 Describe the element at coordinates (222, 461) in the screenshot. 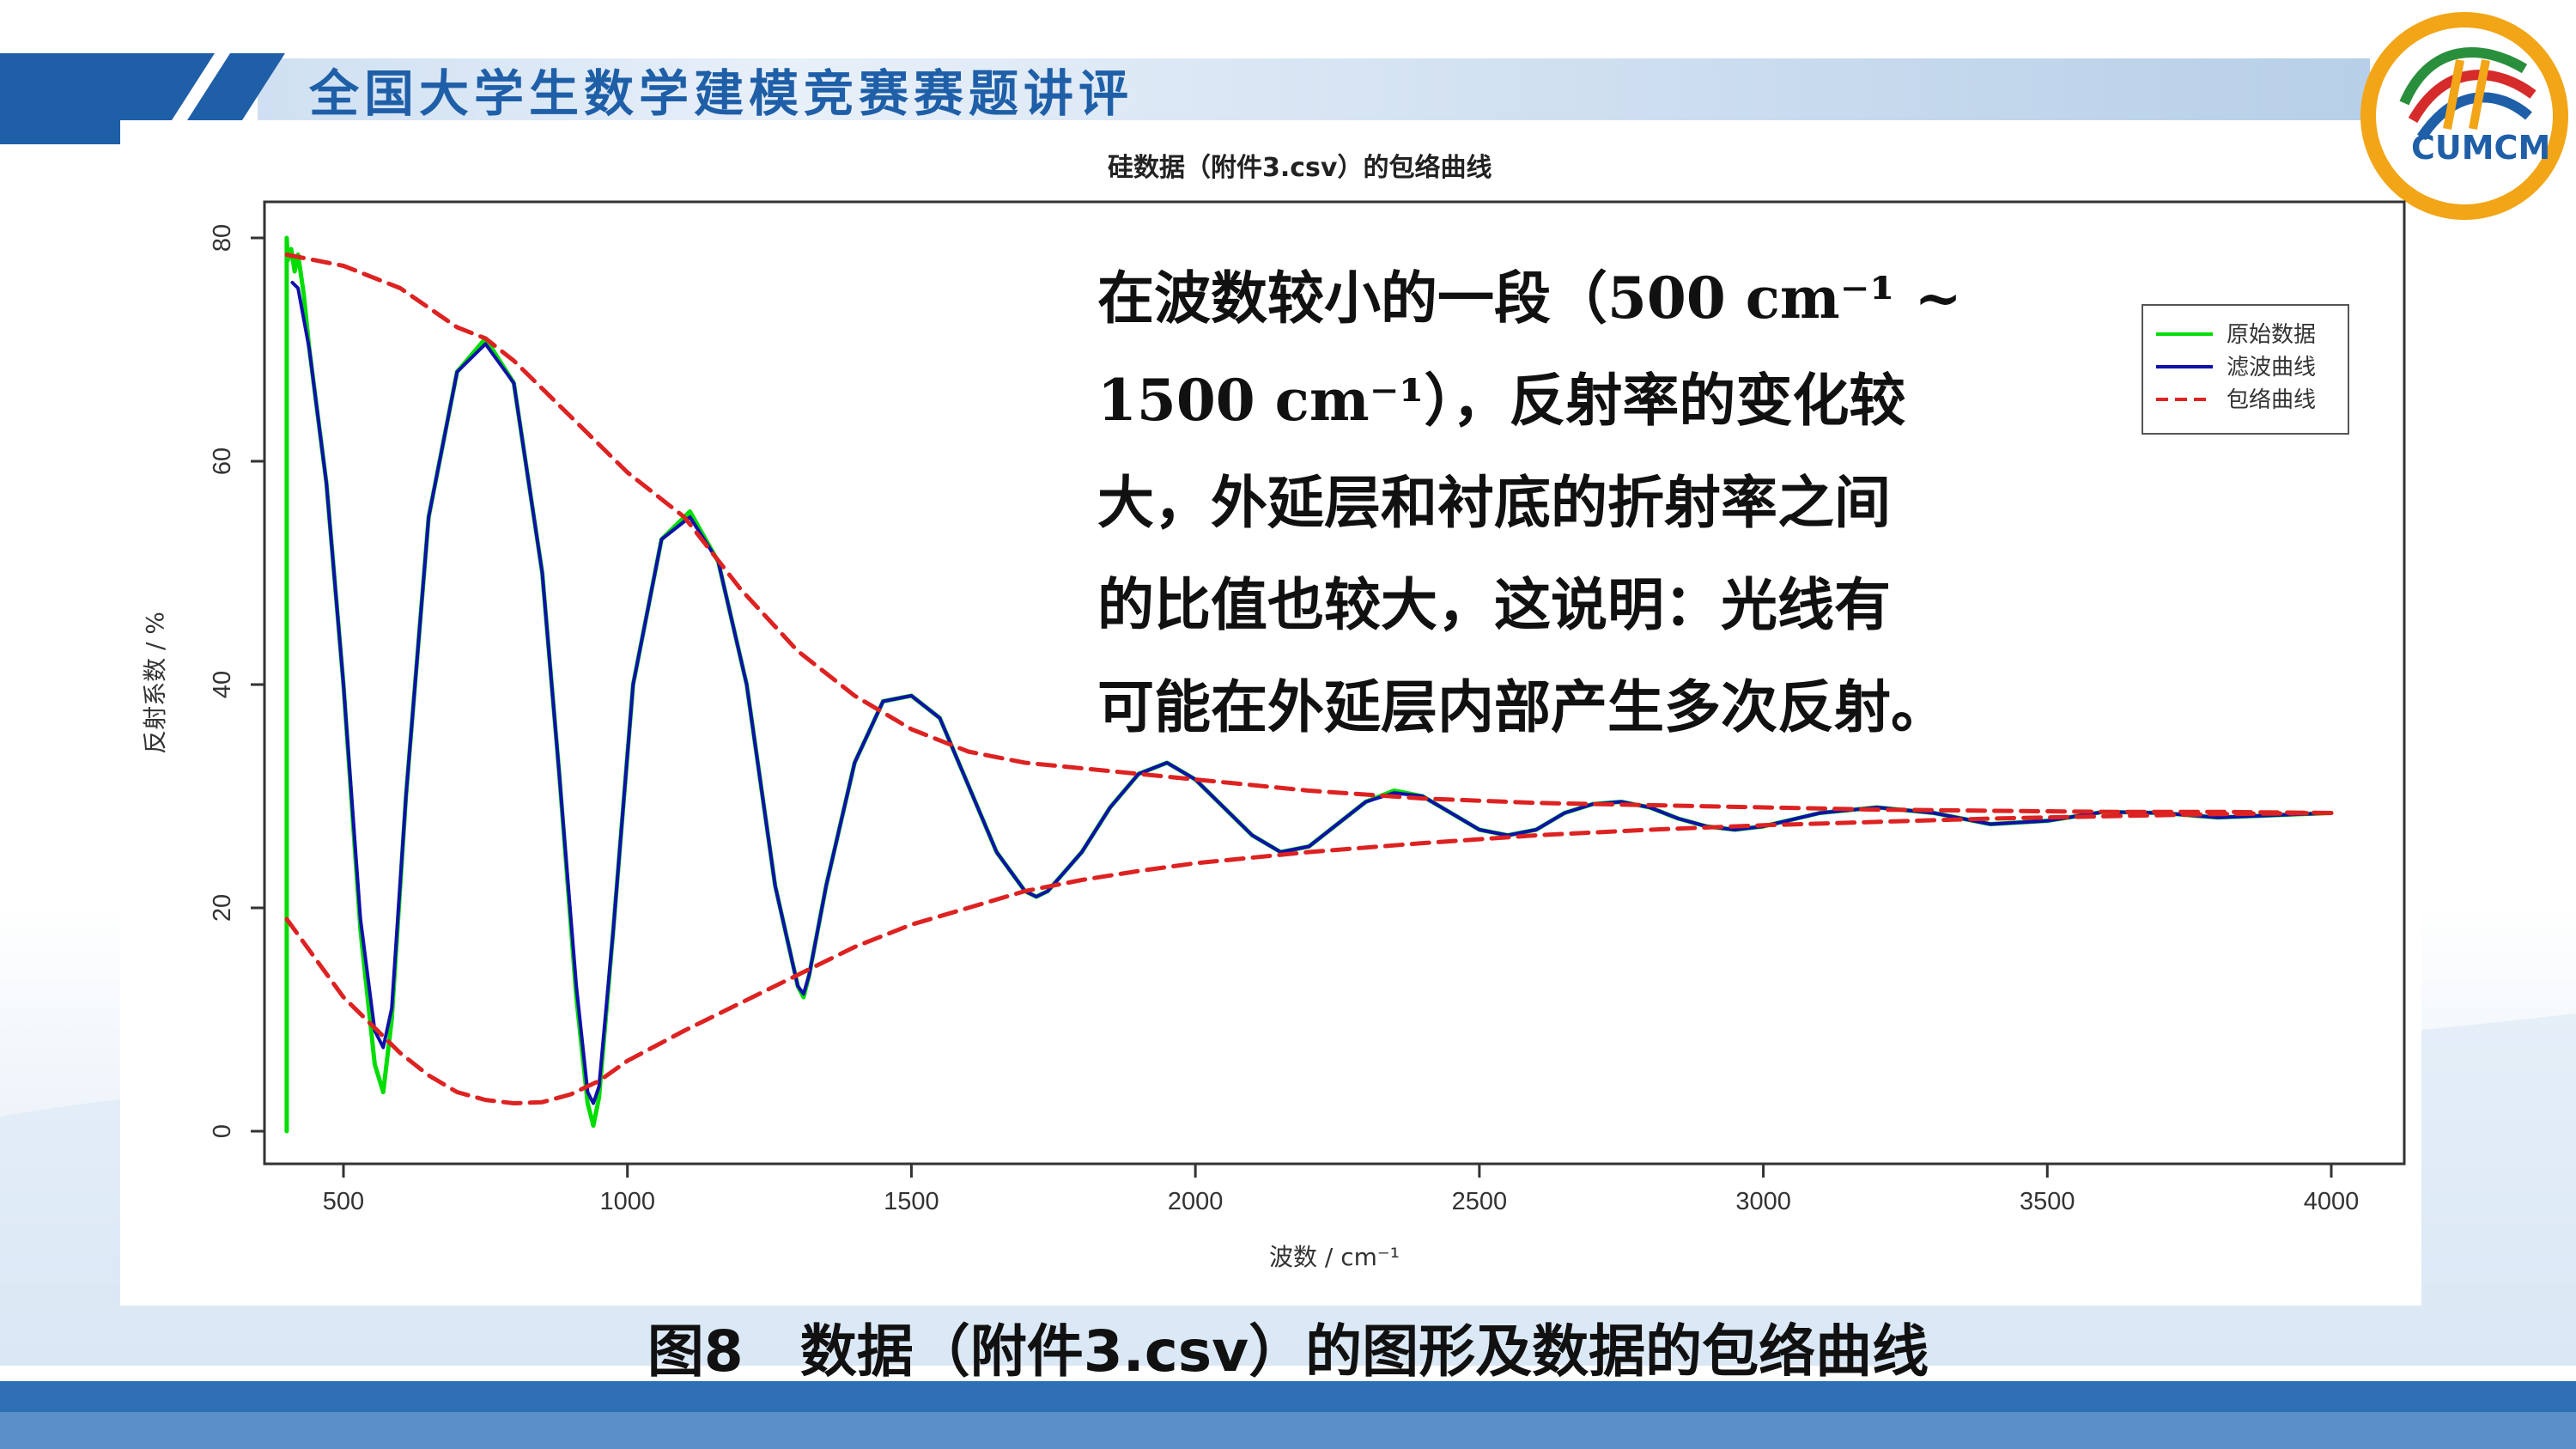

I see `y-tick-label: 60` at that location.